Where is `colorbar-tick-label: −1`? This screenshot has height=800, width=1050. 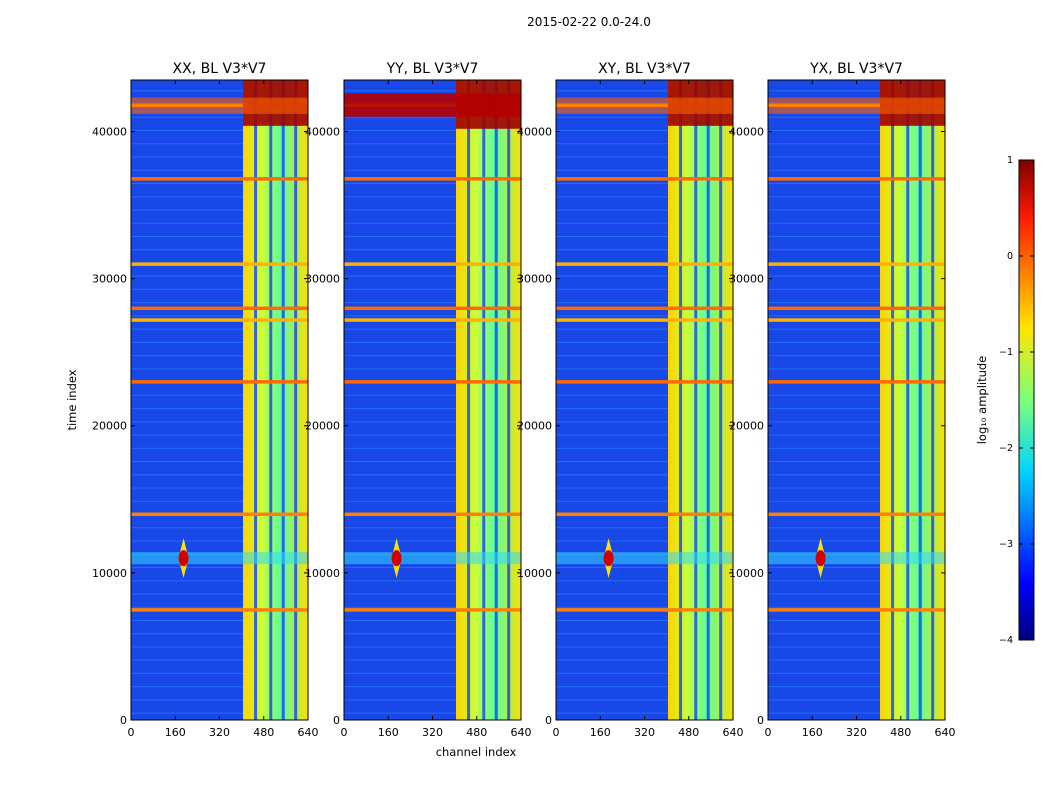 colorbar-tick-label: −1 is located at coordinates (1006, 352).